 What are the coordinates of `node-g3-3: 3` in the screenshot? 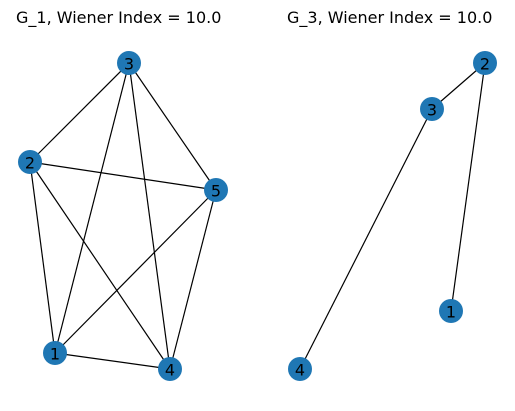 It's located at (432, 109).